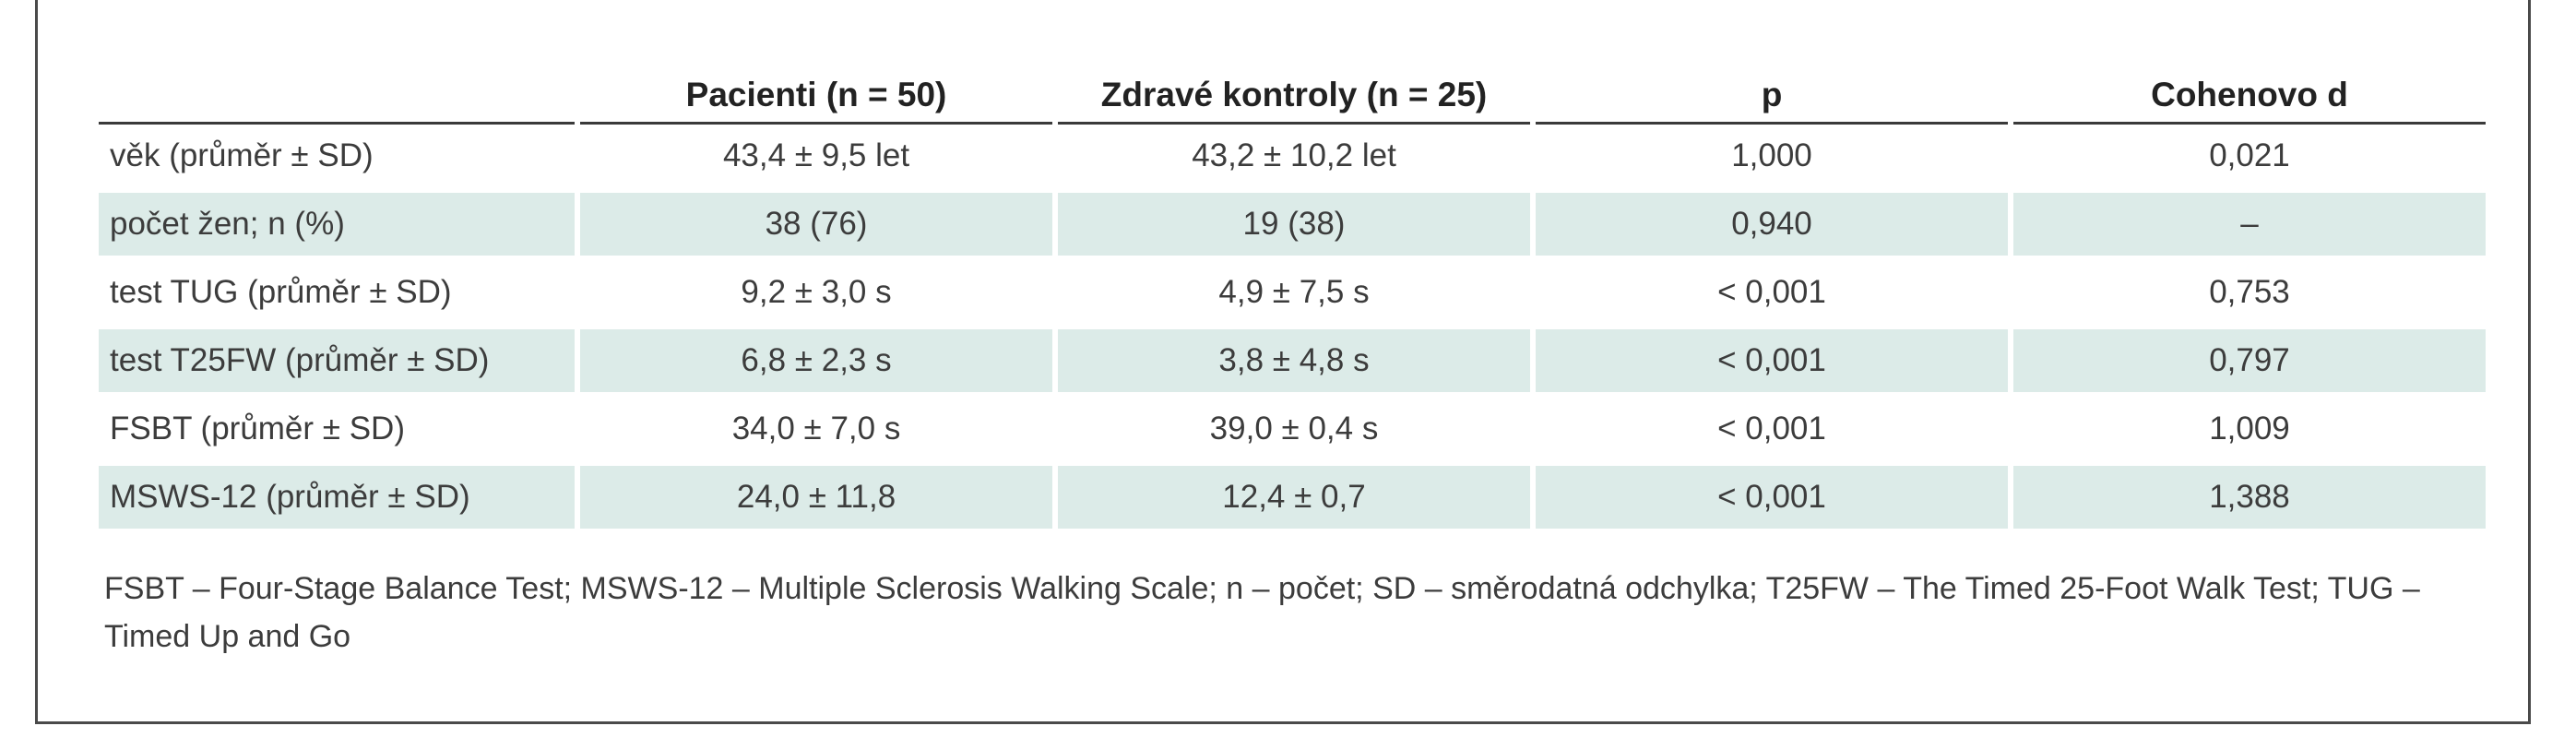  Describe the element at coordinates (338, 89) in the screenshot. I see `header-cell-label` at that location.